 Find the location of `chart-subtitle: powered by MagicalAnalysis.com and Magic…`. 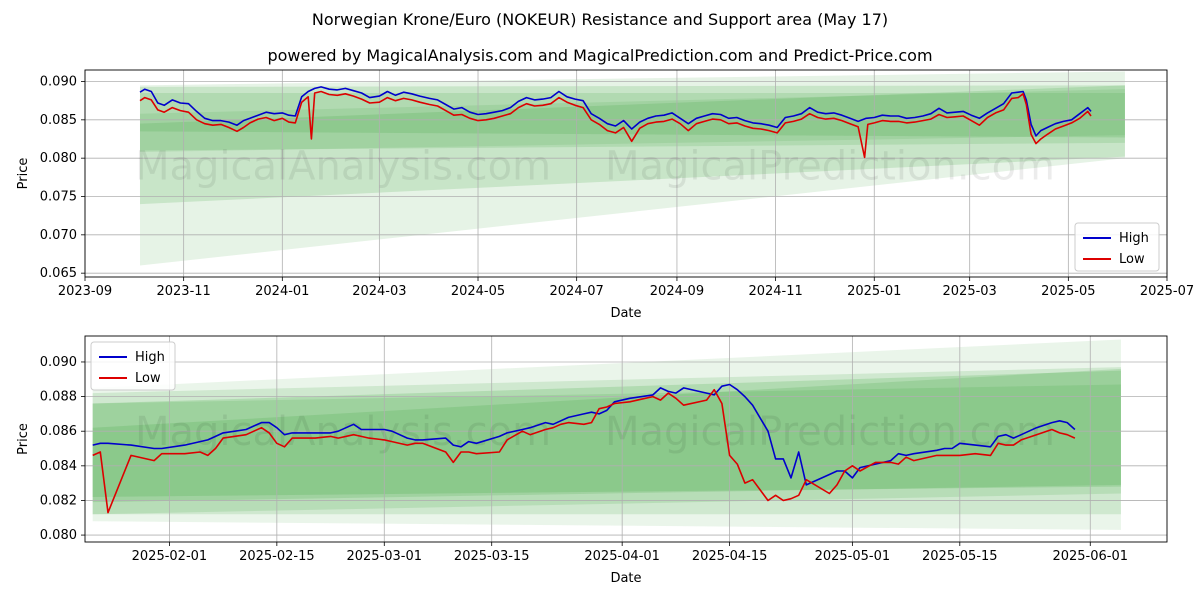

chart-subtitle: powered by MagicalAnalysis.com and Magic… is located at coordinates (600, 55).